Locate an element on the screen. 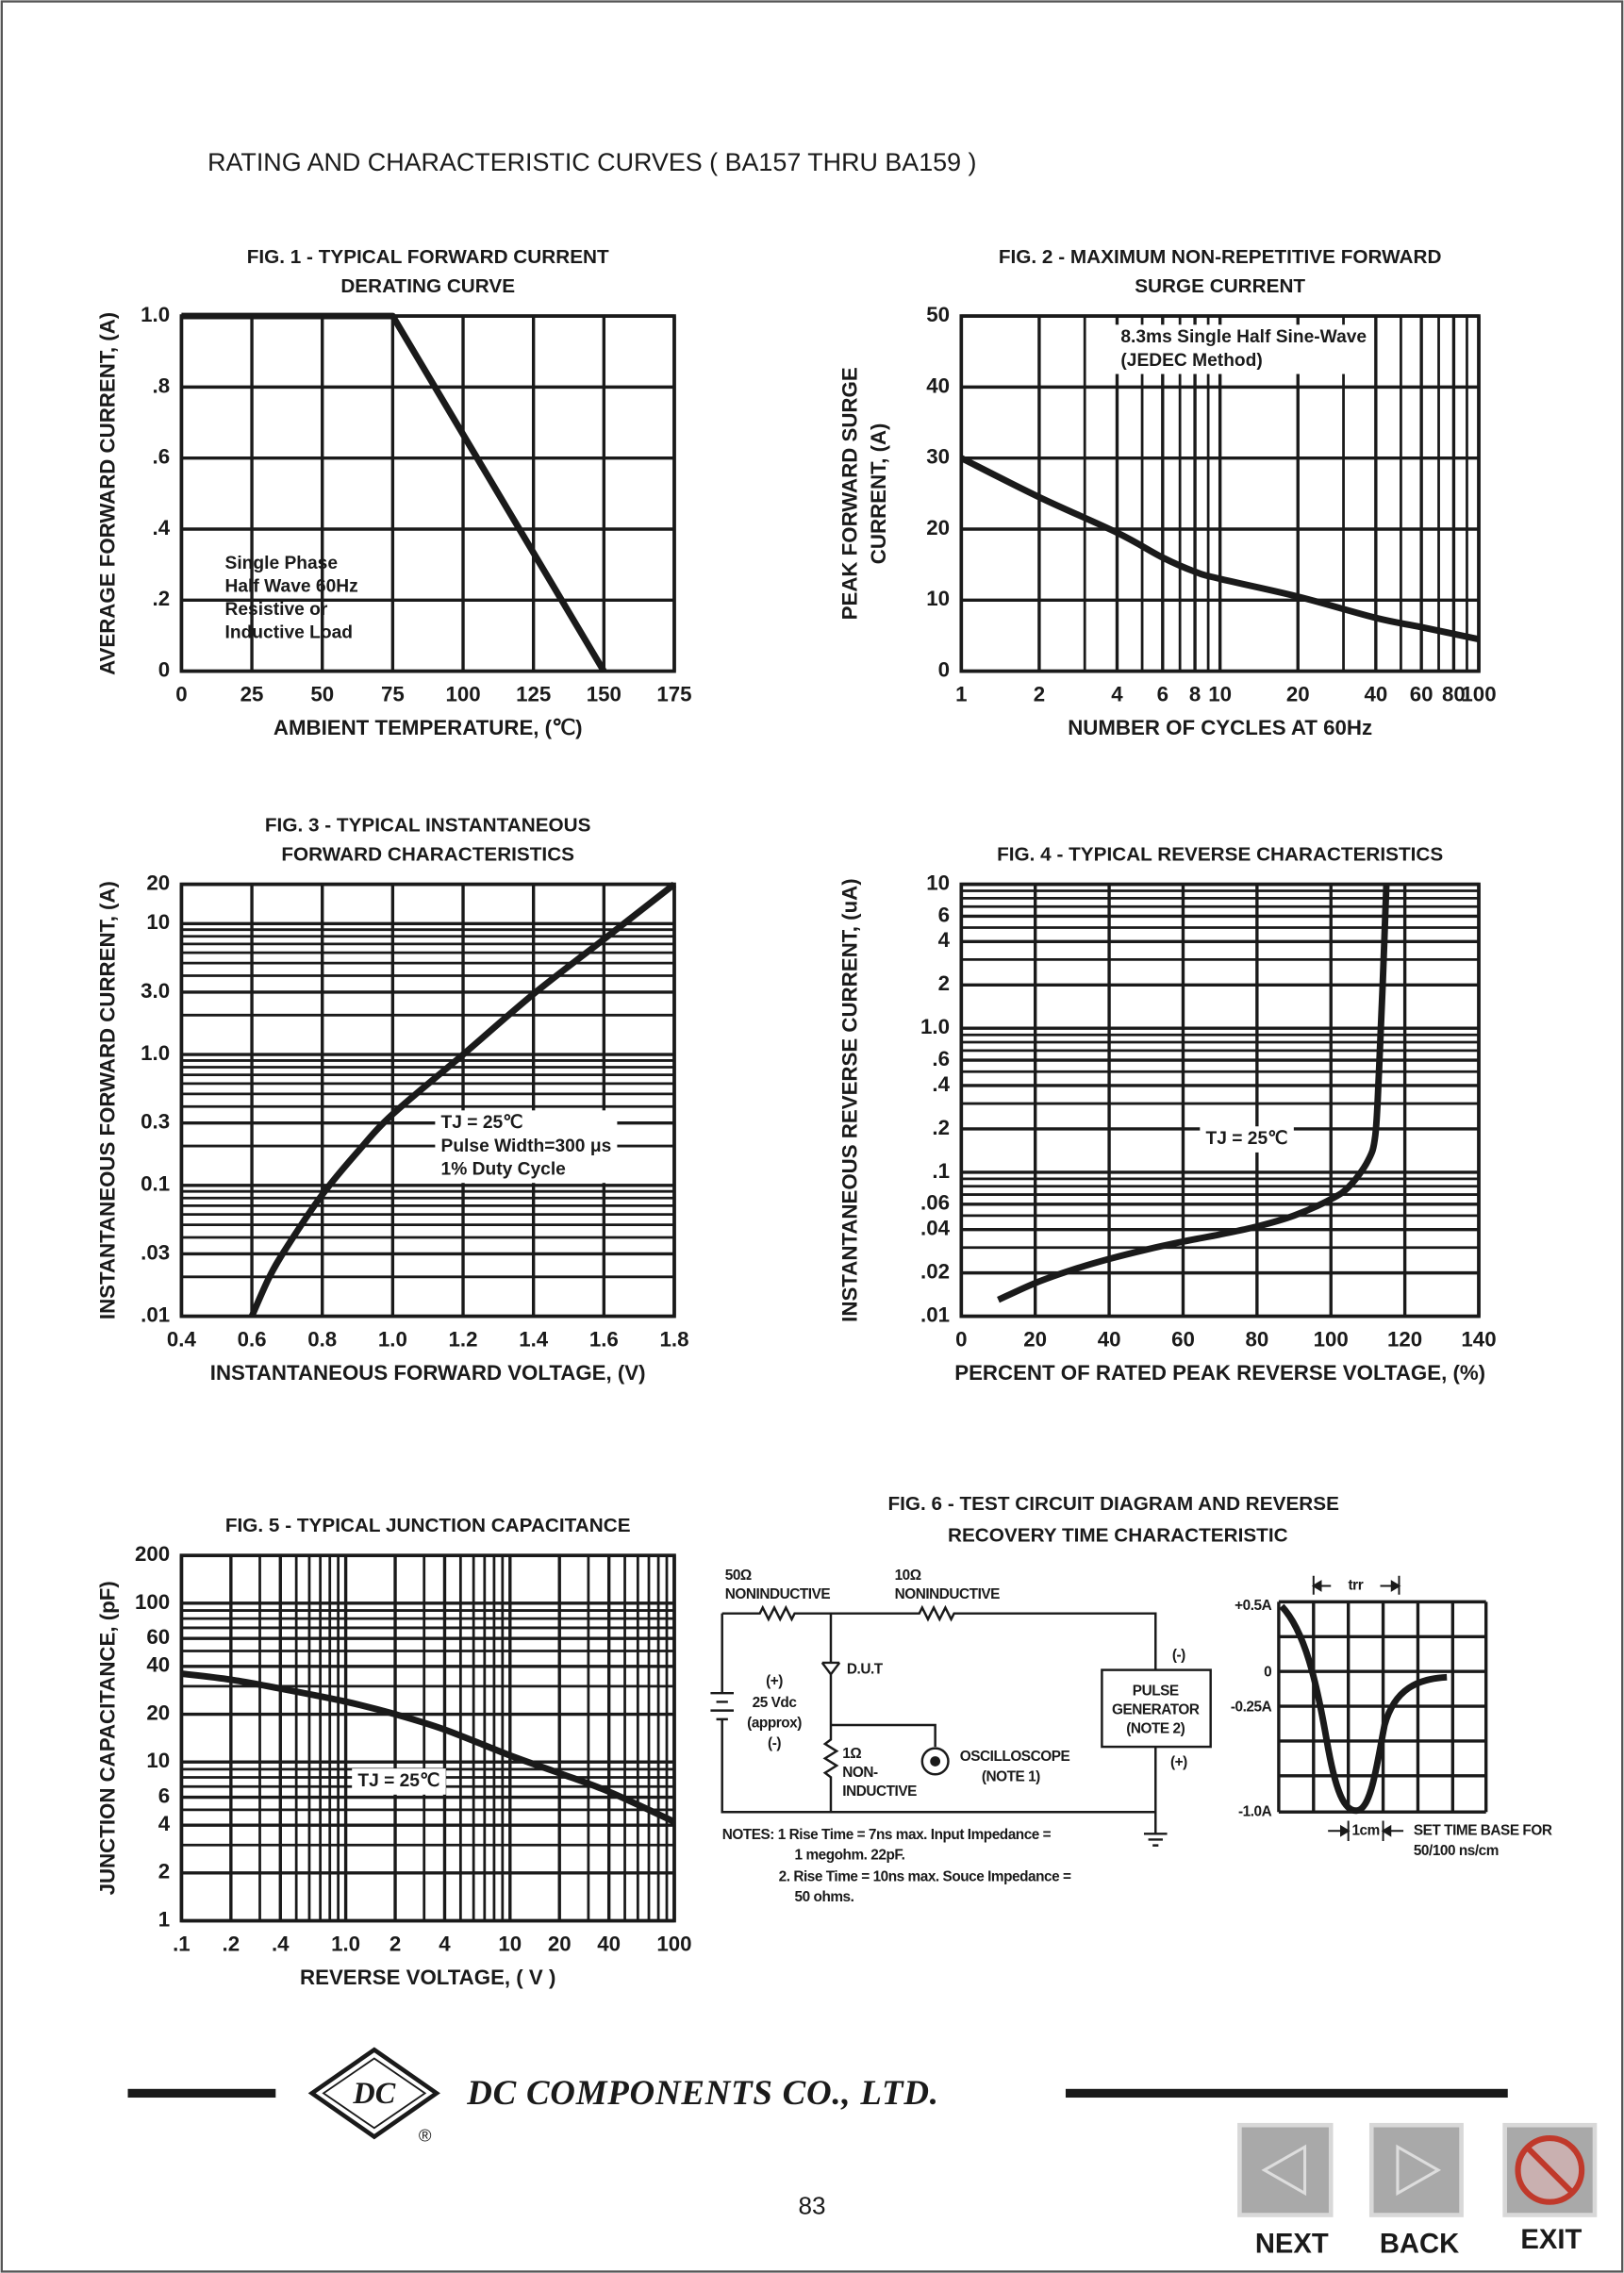 This screenshot has width=1624, height=2273. fig6-title: RECOVERY TIME CHARACTERISTIC is located at coordinates (1118, 1536).